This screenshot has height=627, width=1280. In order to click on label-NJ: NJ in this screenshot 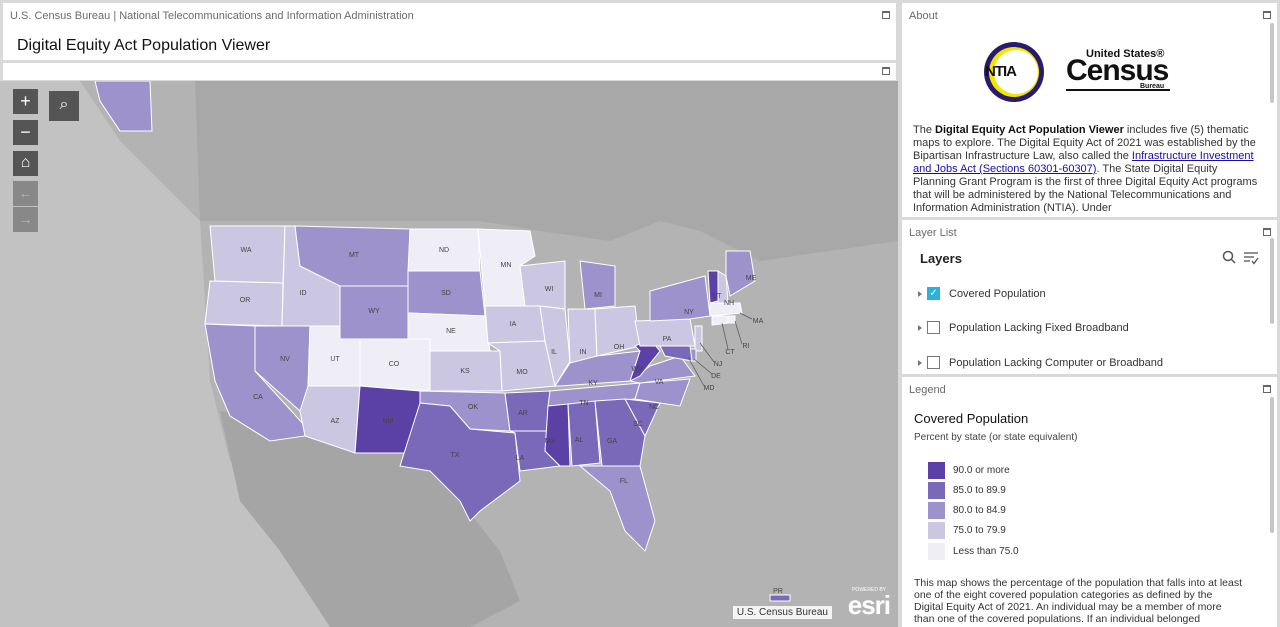, I will do `click(718, 364)`.